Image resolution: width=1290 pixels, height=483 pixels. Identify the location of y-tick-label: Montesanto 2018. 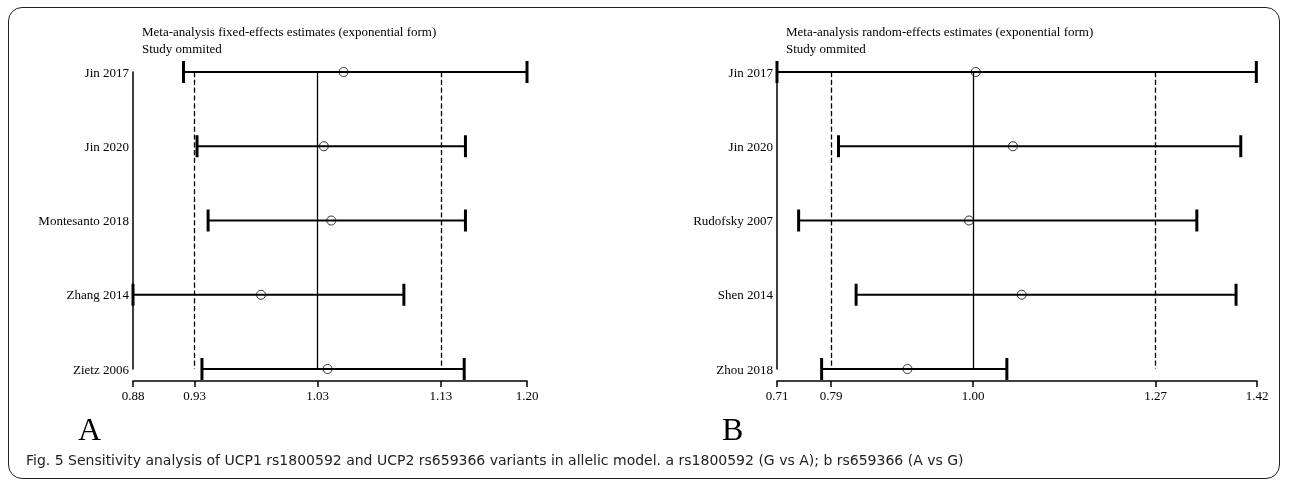
(83, 220).